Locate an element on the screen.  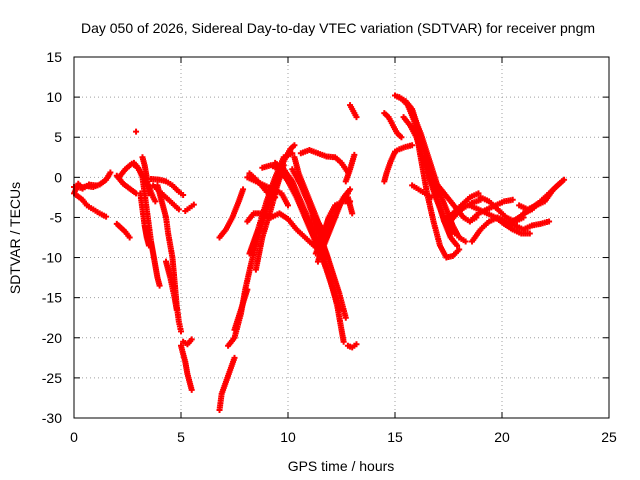
y-tick-label: -20 is located at coordinates (52, 338).